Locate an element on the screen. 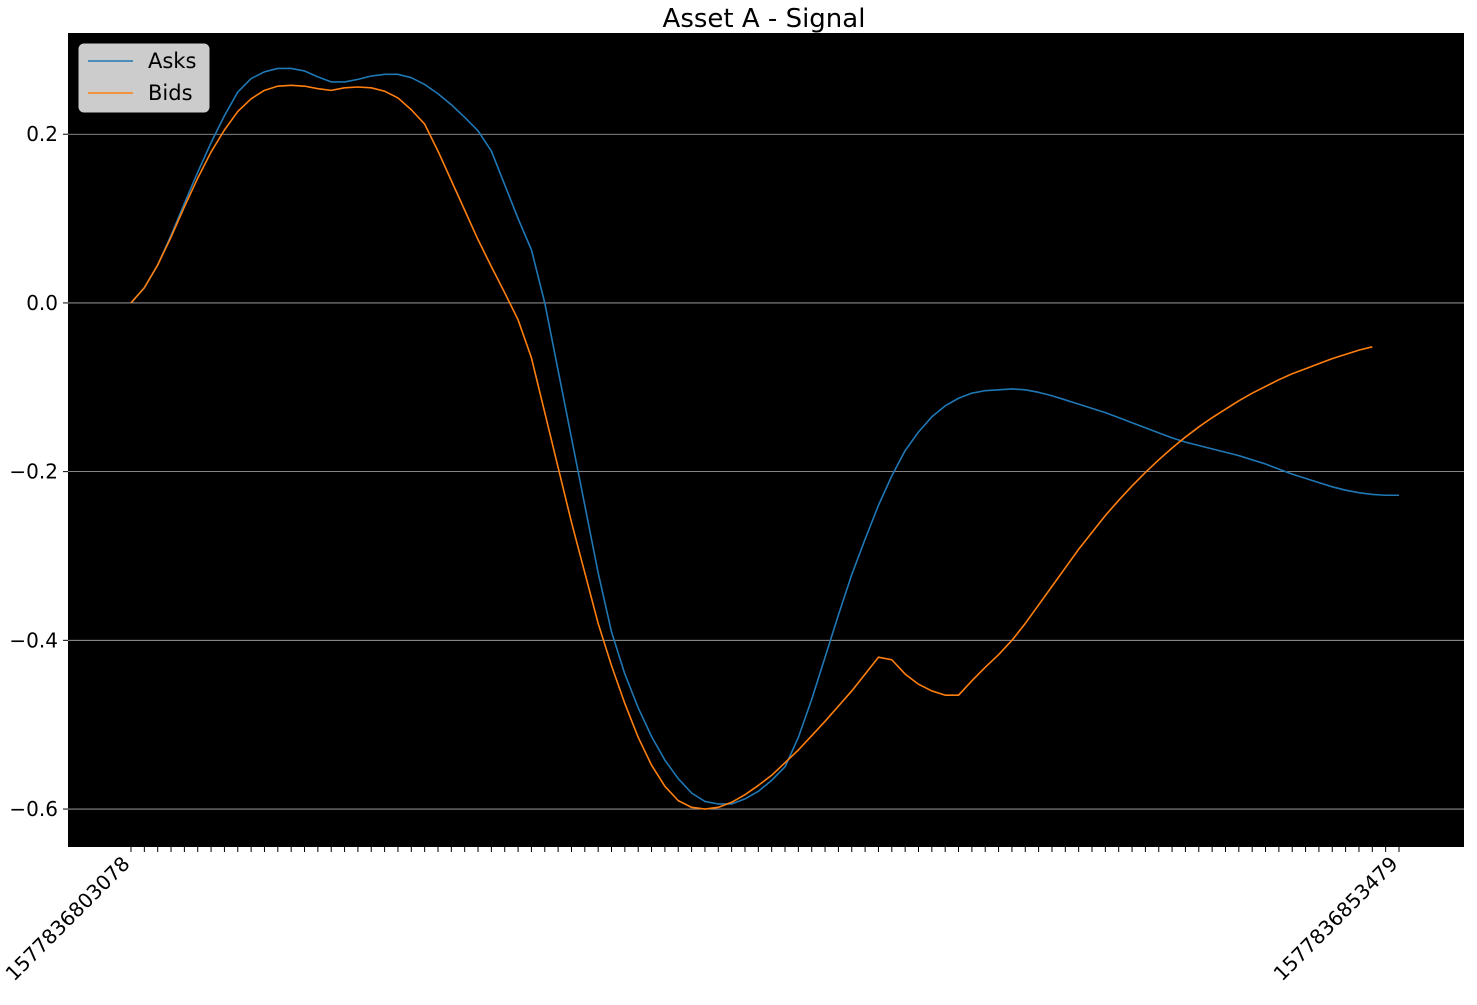 The height and width of the screenshot is (1005, 1477). legend-label-asks: Asks is located at coordinates (172, 61).